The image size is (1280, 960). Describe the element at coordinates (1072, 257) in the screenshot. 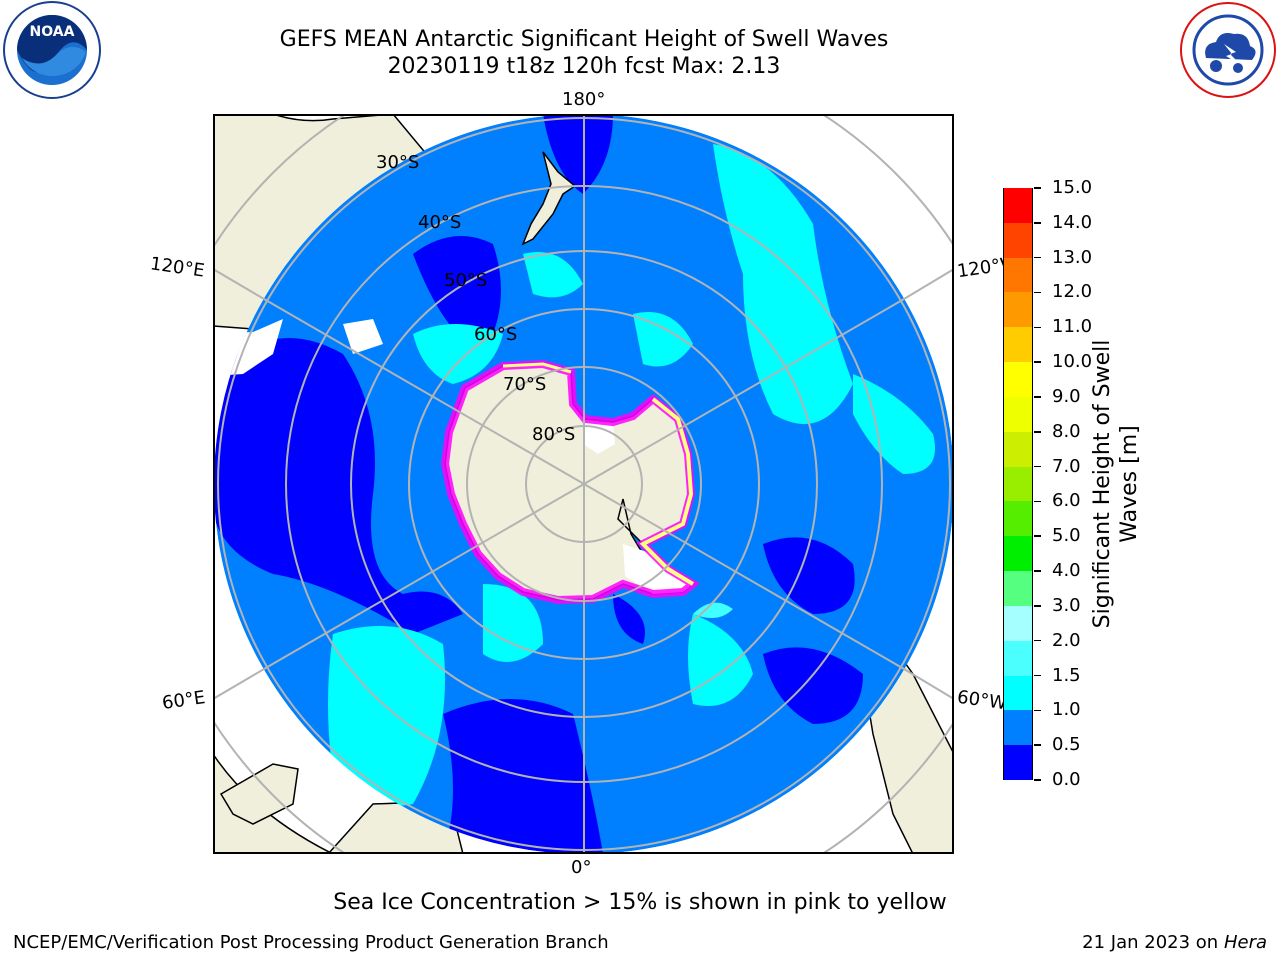

I see `colorbar-tick-label: 13.0` at that location.